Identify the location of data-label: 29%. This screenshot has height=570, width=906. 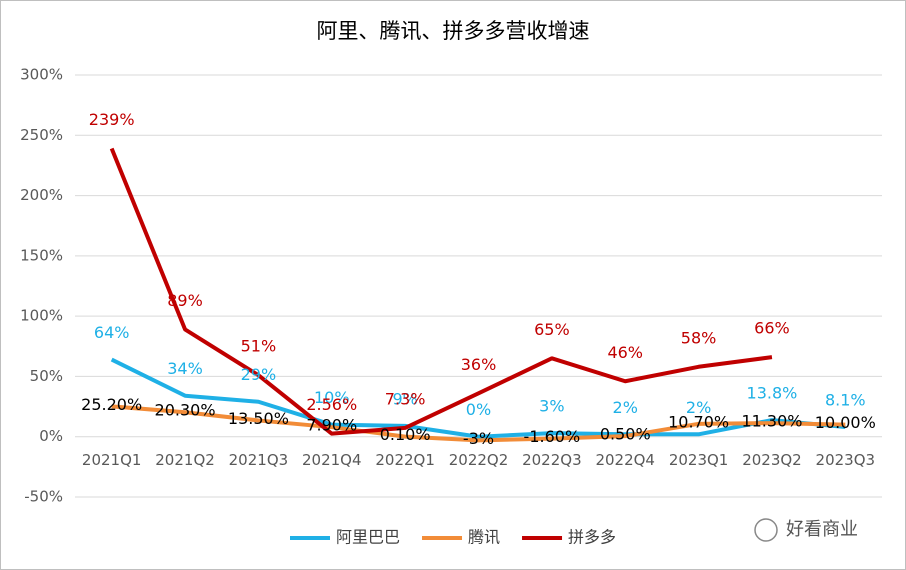
(259, 374).